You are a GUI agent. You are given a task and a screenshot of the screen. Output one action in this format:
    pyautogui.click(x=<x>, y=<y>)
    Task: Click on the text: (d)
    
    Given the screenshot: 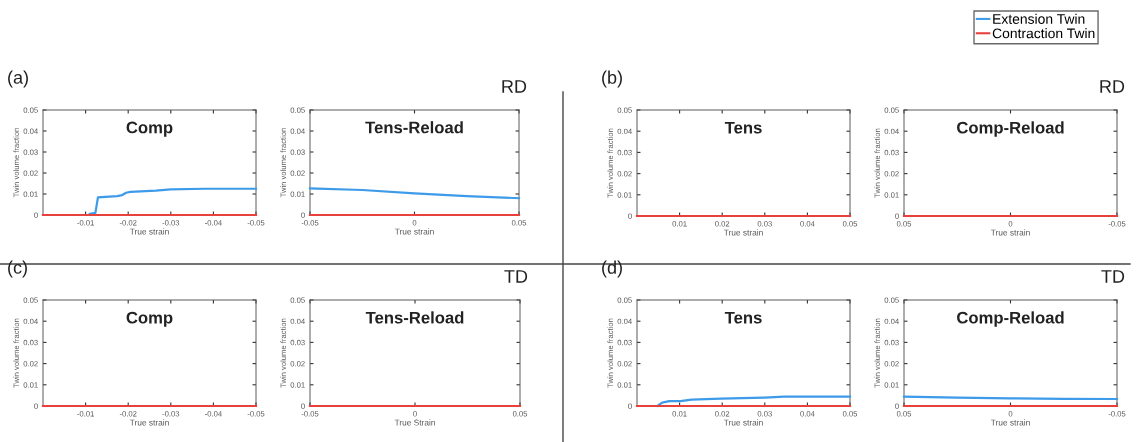 What is the action you would take?
    pyautogui.click(x=612, y=269)
    